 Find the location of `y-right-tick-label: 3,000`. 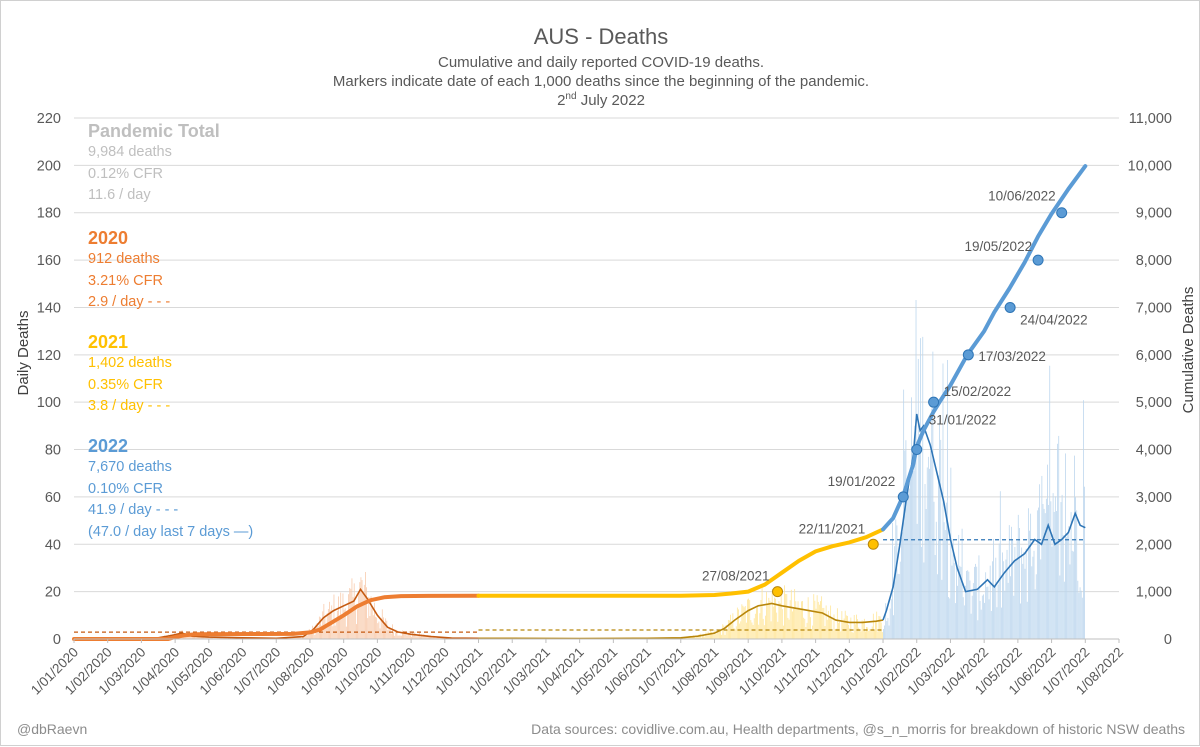

y-right-tick-label: 3,000 is located at coordinates (1154, 498).